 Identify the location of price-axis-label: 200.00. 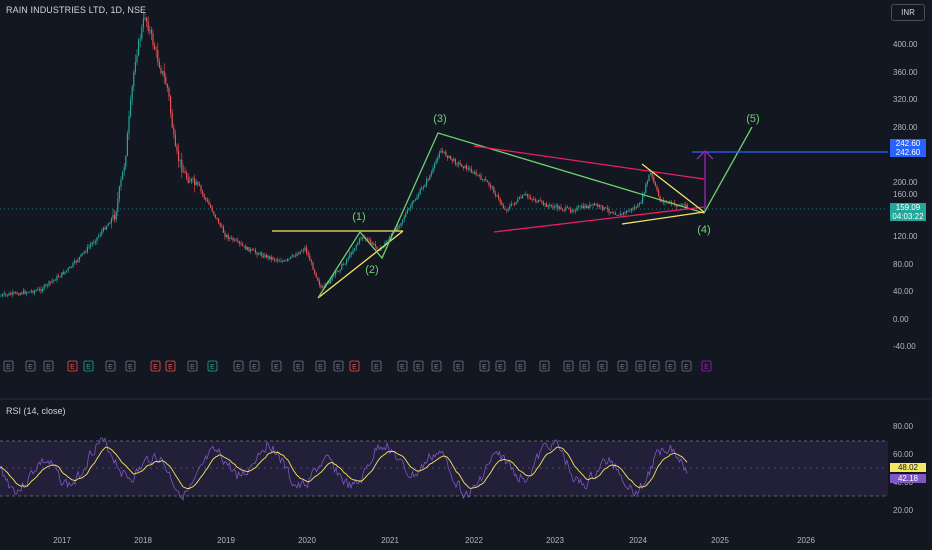
(905, 182).